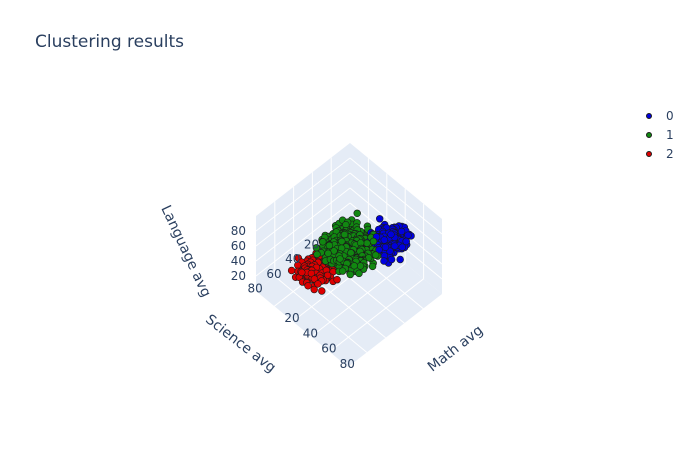 The height and width of the screenshot is (450, 700). I want to click on scene-background, so click(349, 255).